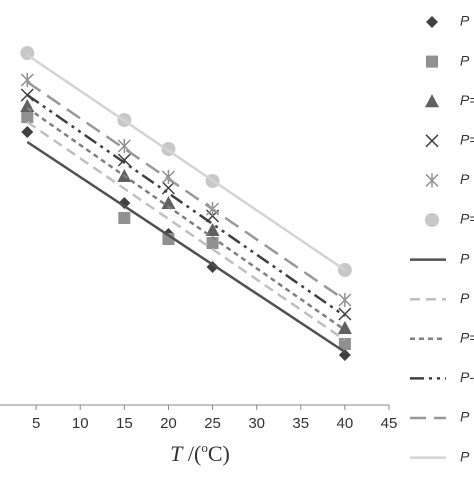  What do you see at coordinates (256, 423) in the screenshot?
I see `x-tick-label: 30` at bounding box center [256, 423].